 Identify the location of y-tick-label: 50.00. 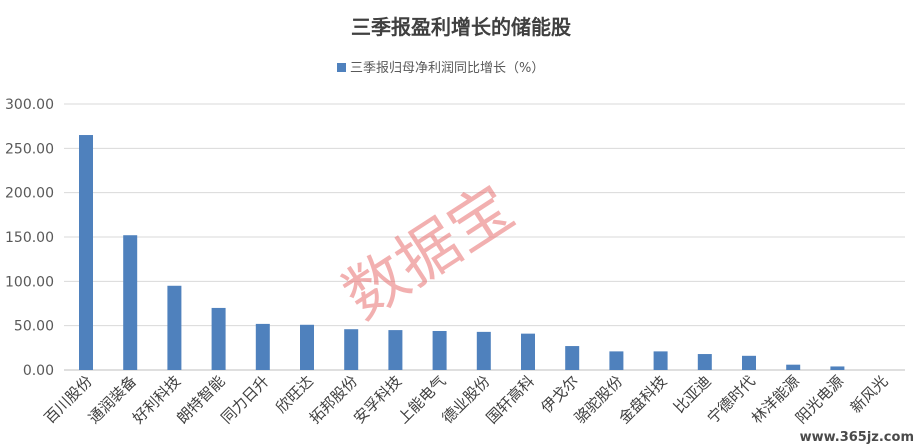
(34, 327).